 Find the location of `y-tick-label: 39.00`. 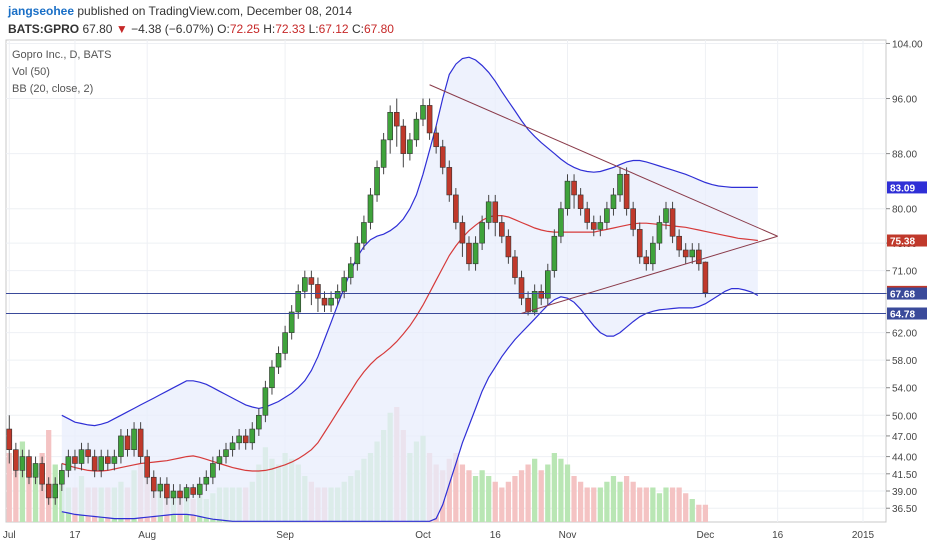

y-tick-label: 39.00 is located at coordinates (904, 492).